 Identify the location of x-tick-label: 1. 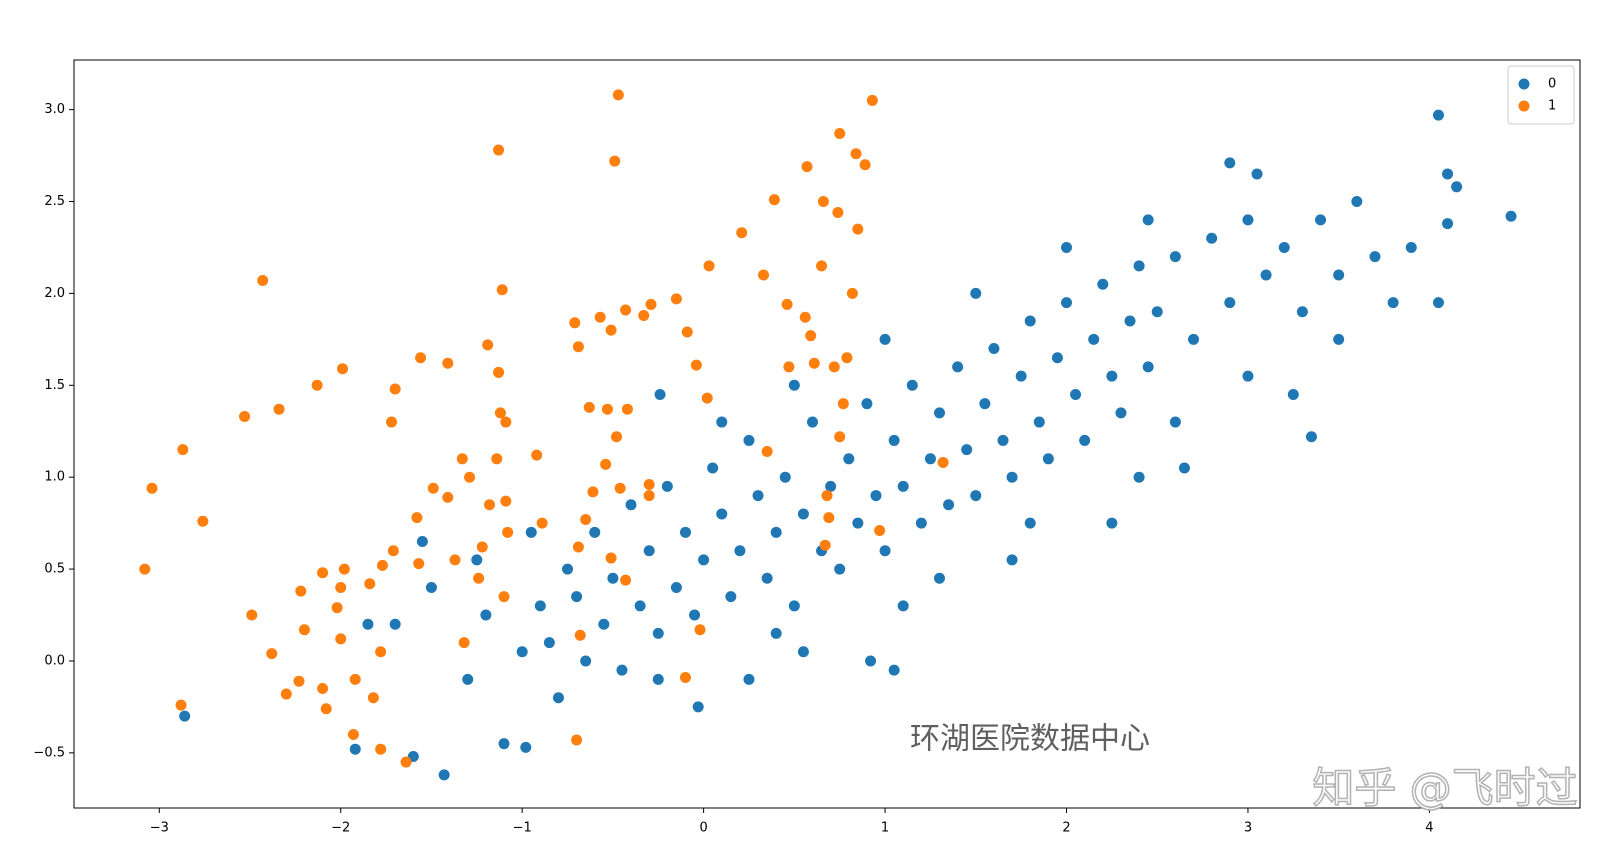
(885, 828).